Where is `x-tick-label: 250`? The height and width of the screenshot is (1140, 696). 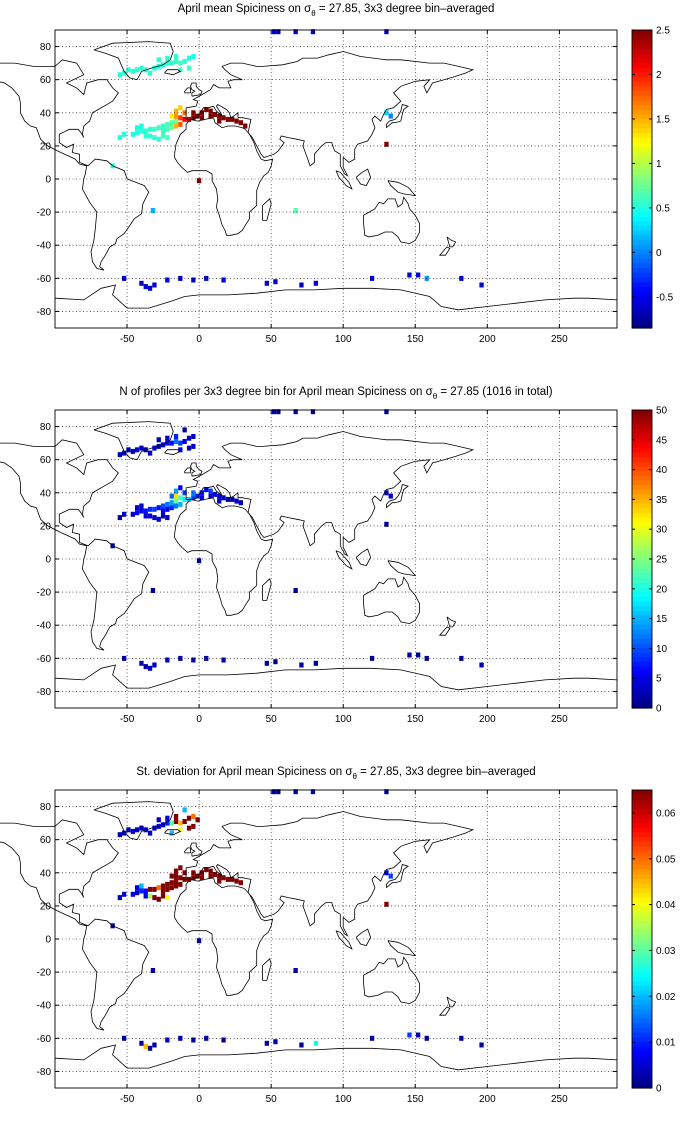
x-tick-label: 250 is located at coordinates (559, 339).